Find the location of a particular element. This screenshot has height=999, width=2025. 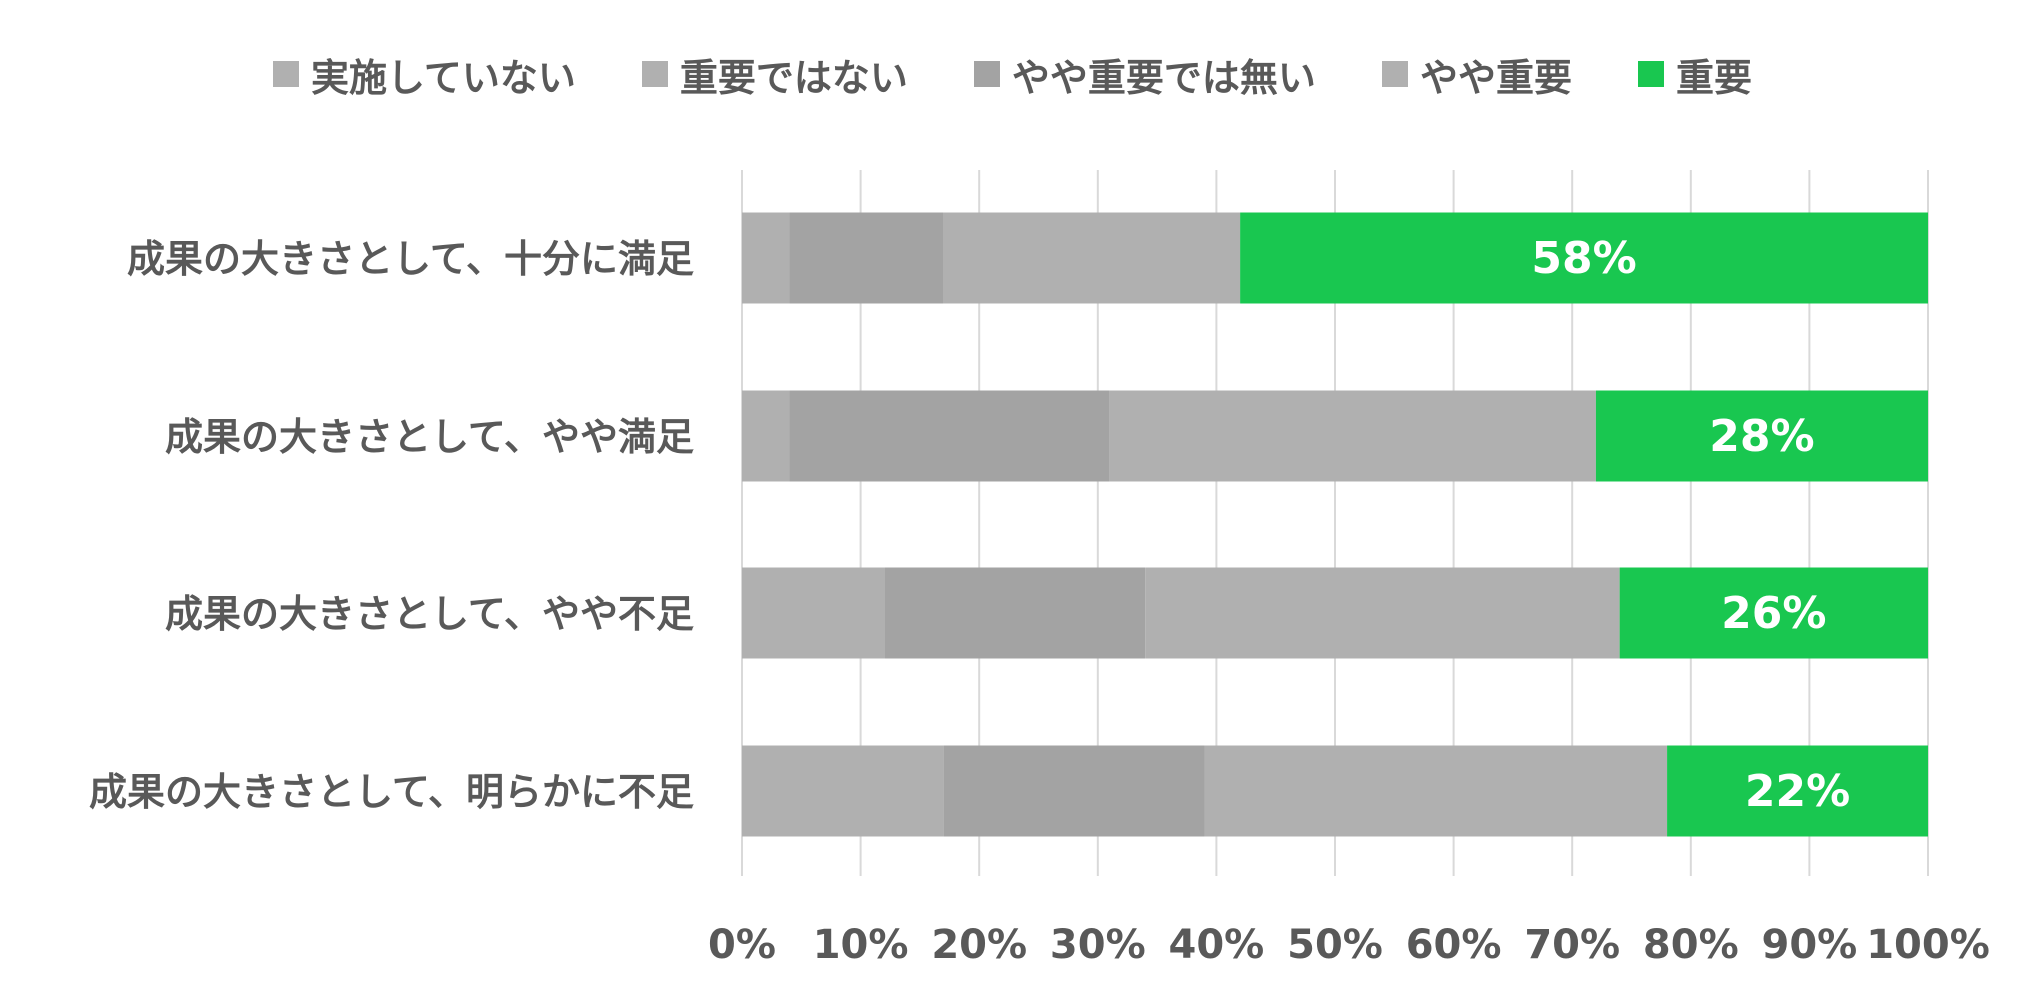

x-tick-label: 50% is located at coordinates (1335, 945).